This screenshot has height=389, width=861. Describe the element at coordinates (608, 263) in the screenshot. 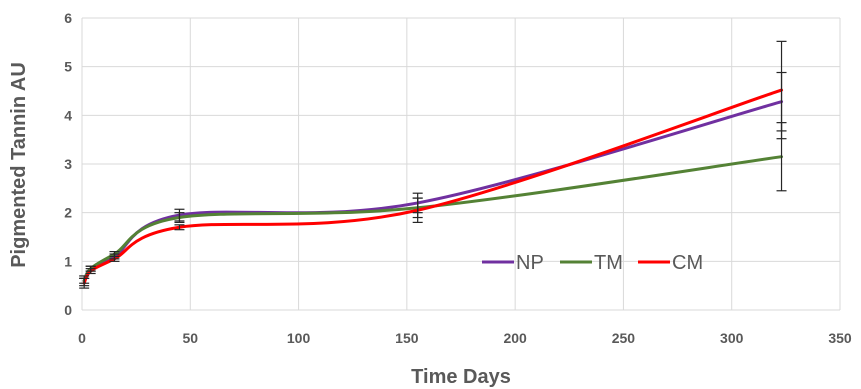

I see `legend-label: TM` at that location.